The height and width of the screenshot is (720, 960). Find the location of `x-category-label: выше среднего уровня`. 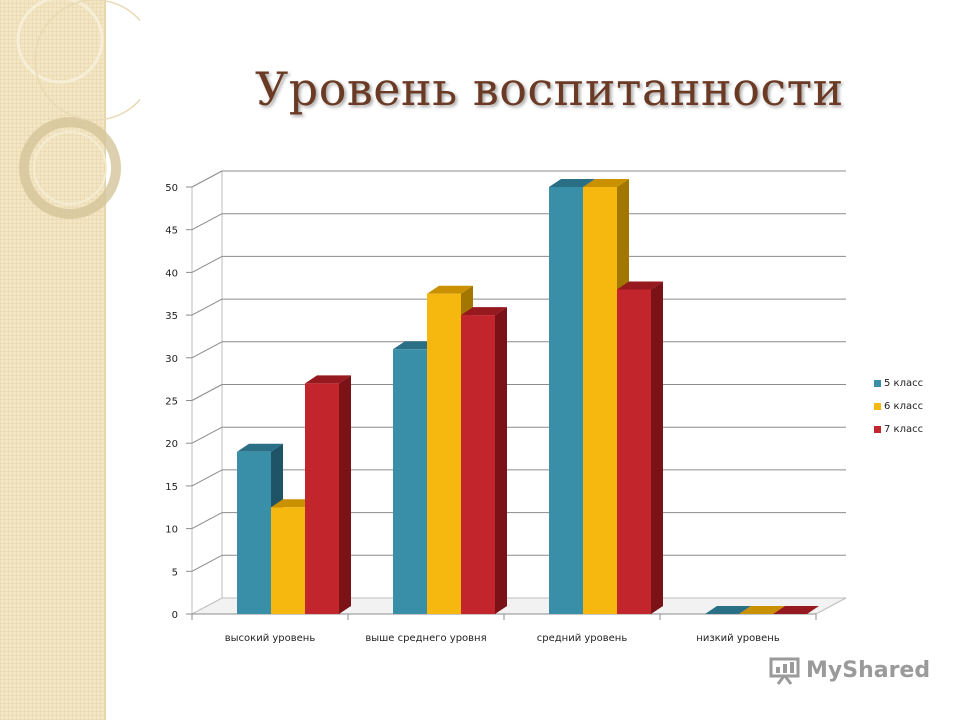

x-category-label: выше среднего уровня is located at coordinates (425, 638).